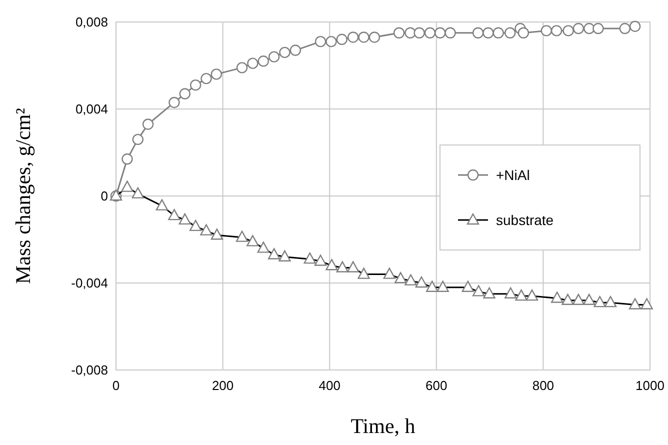 This screenshot has width=668, height=445. What do you see at coordinates (543, 385) in the screenshot?
I see `x-tick-label: 800` at bounding box center [543, 385].